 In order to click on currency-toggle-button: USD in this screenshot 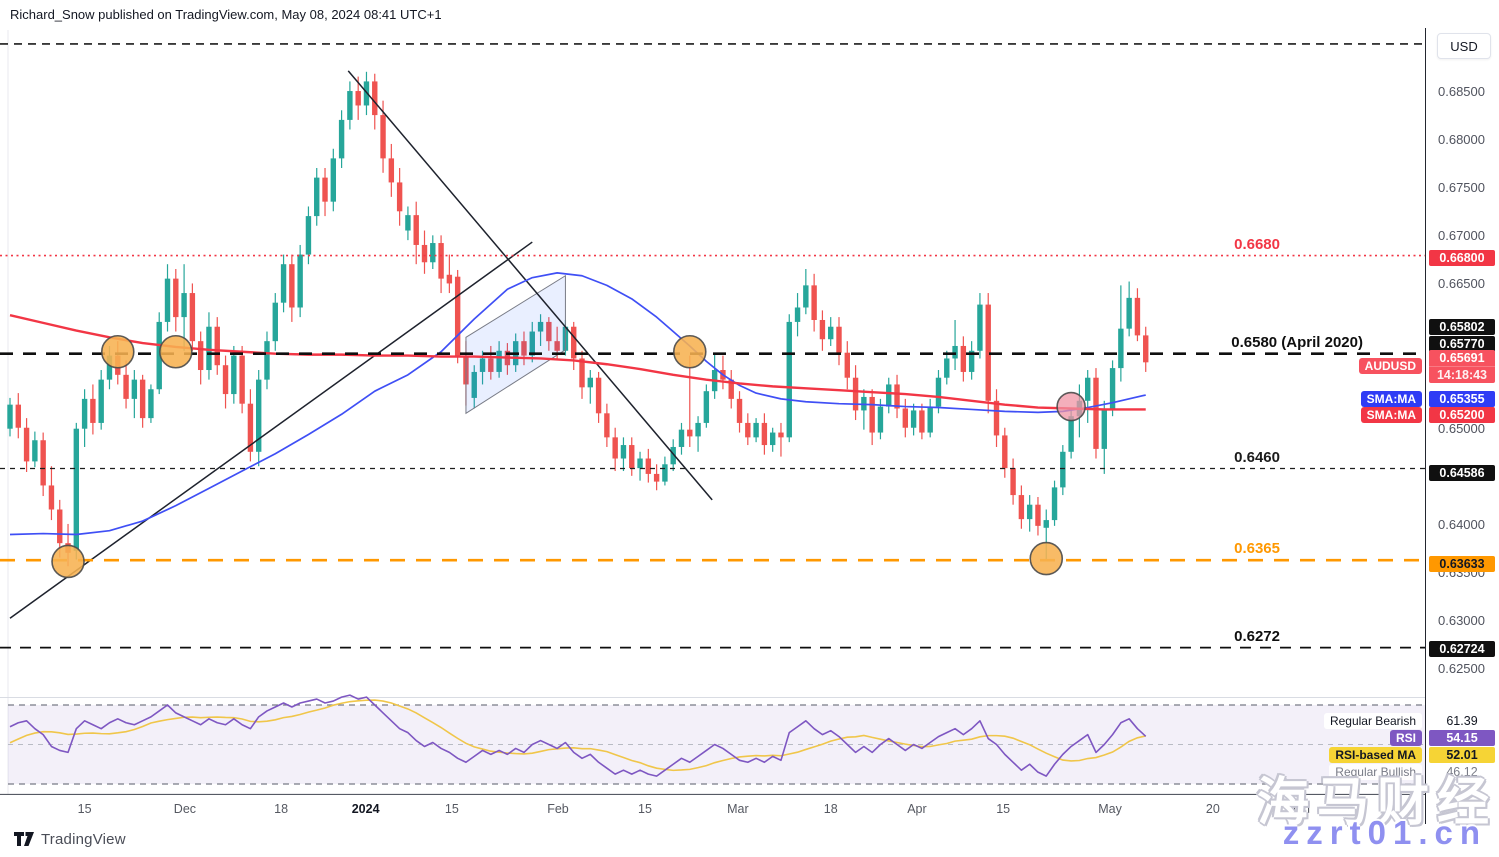, I will do `click(1464, 46)`.